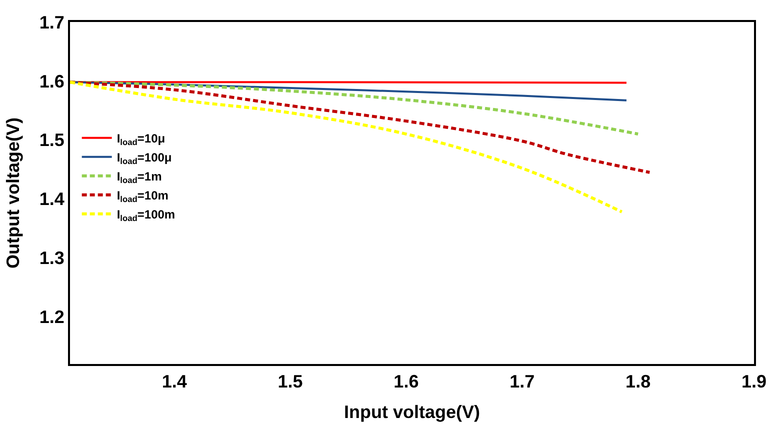 Image resolution: width=779 pixels, height=431 pixels. Describe the element at coordinates (290, 382) in the screenshot. I see `x-tick-label: 1.5` at that location.